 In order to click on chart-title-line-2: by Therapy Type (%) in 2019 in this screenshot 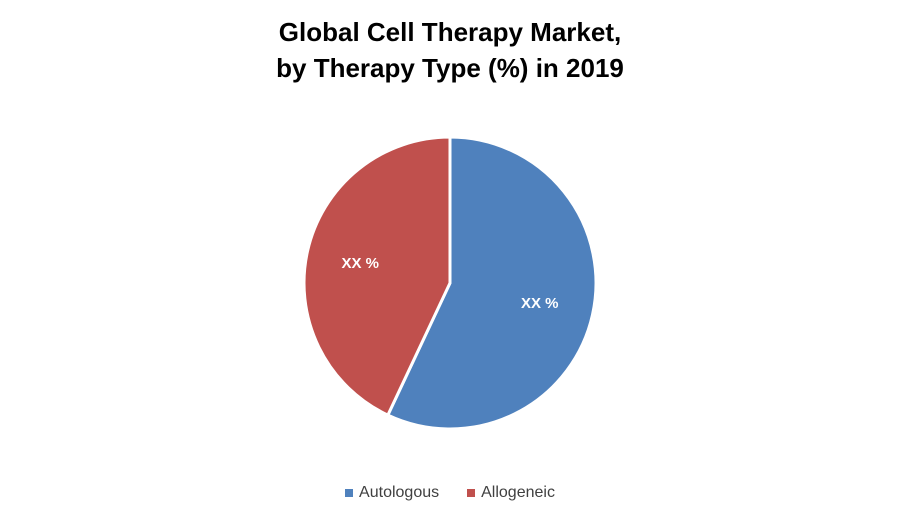, I will do `click(450, 68)`.